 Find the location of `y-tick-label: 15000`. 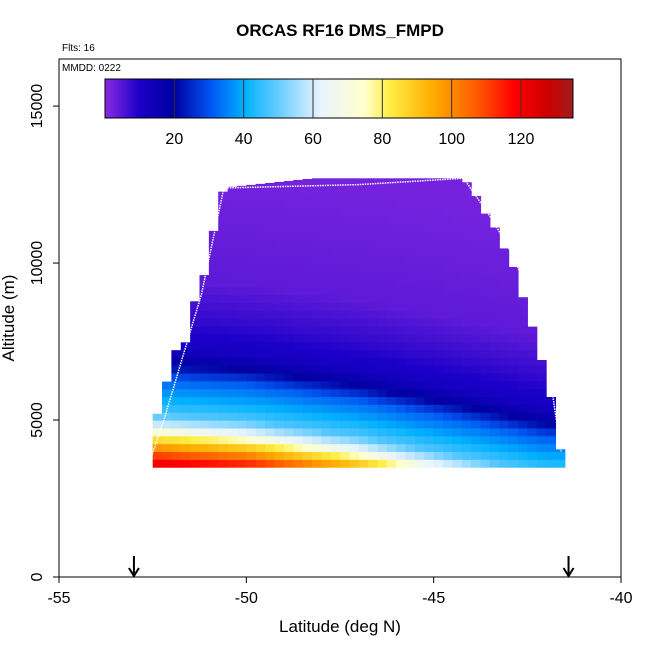

y-tick-label: 15000 is located at coordinates (37, 106).